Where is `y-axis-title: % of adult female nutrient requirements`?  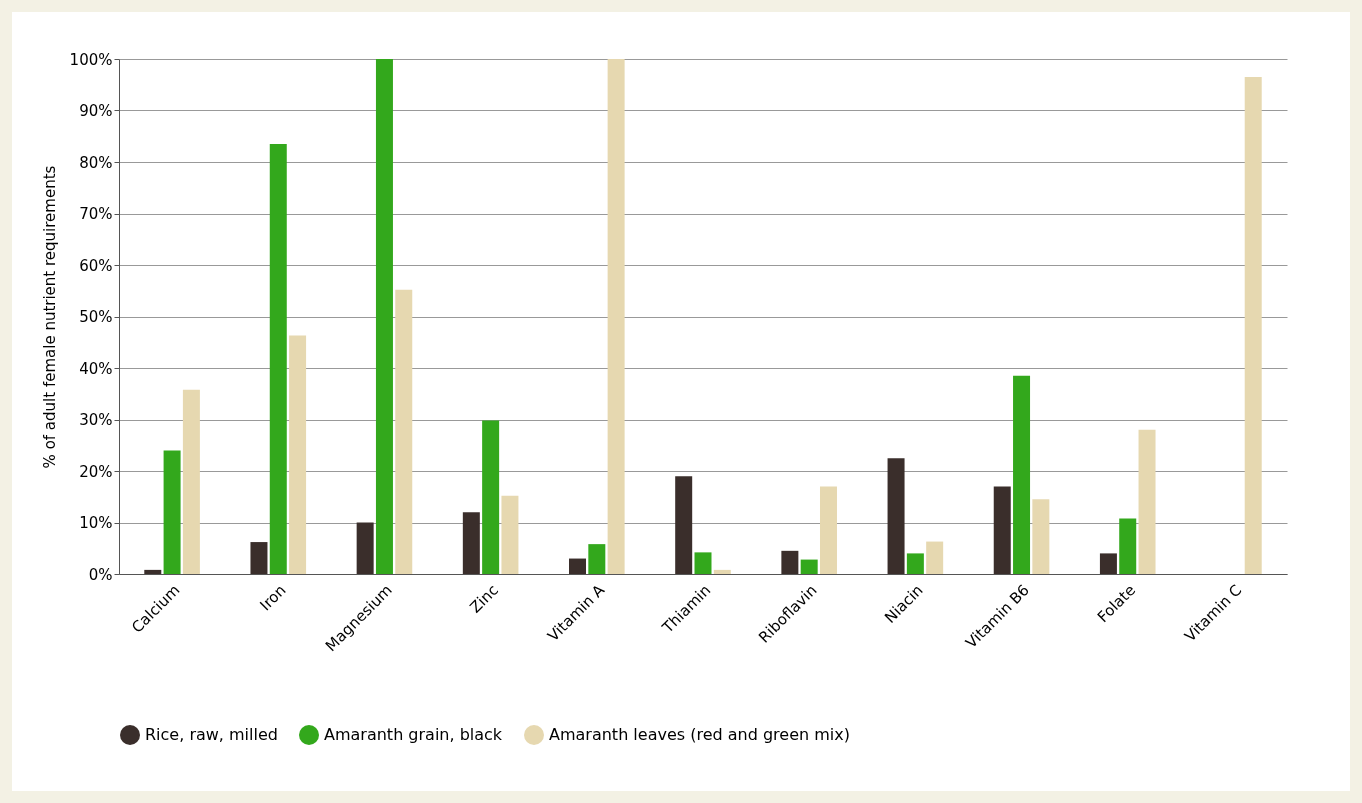 y-axis-title: % of adult female nutrient requirements is located at coordinates (49, 317).